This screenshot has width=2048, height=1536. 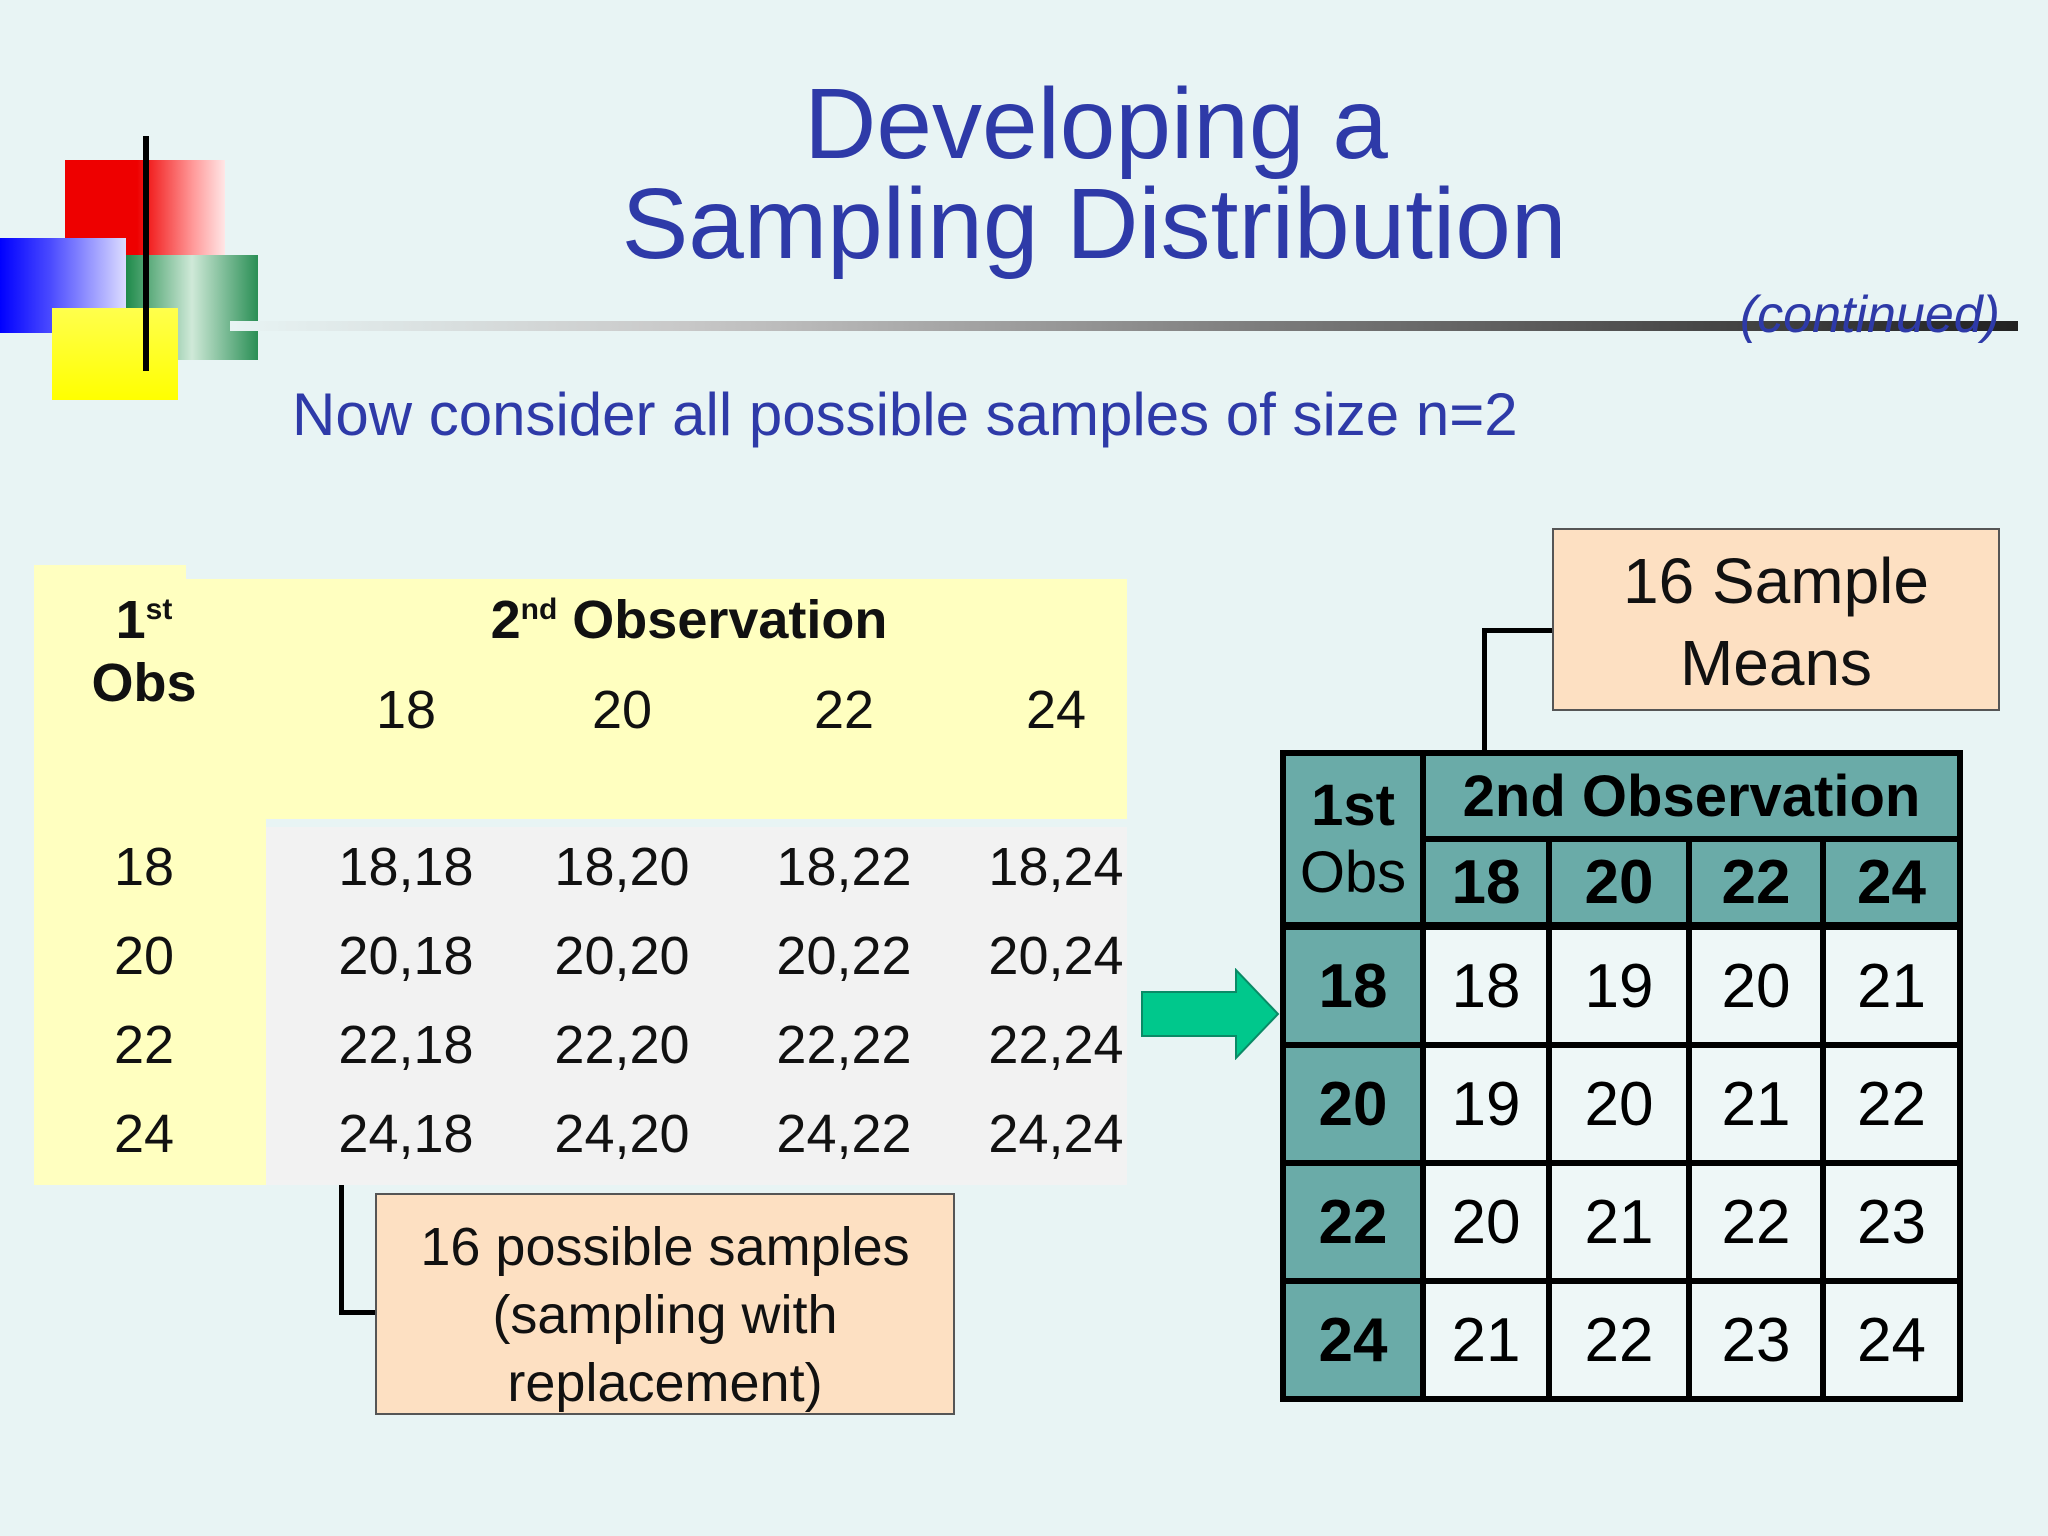 What do you see at coordinates (115, 354) in the screenshot?
I see `logo-yellow-square` at bounding box center [115, 354].